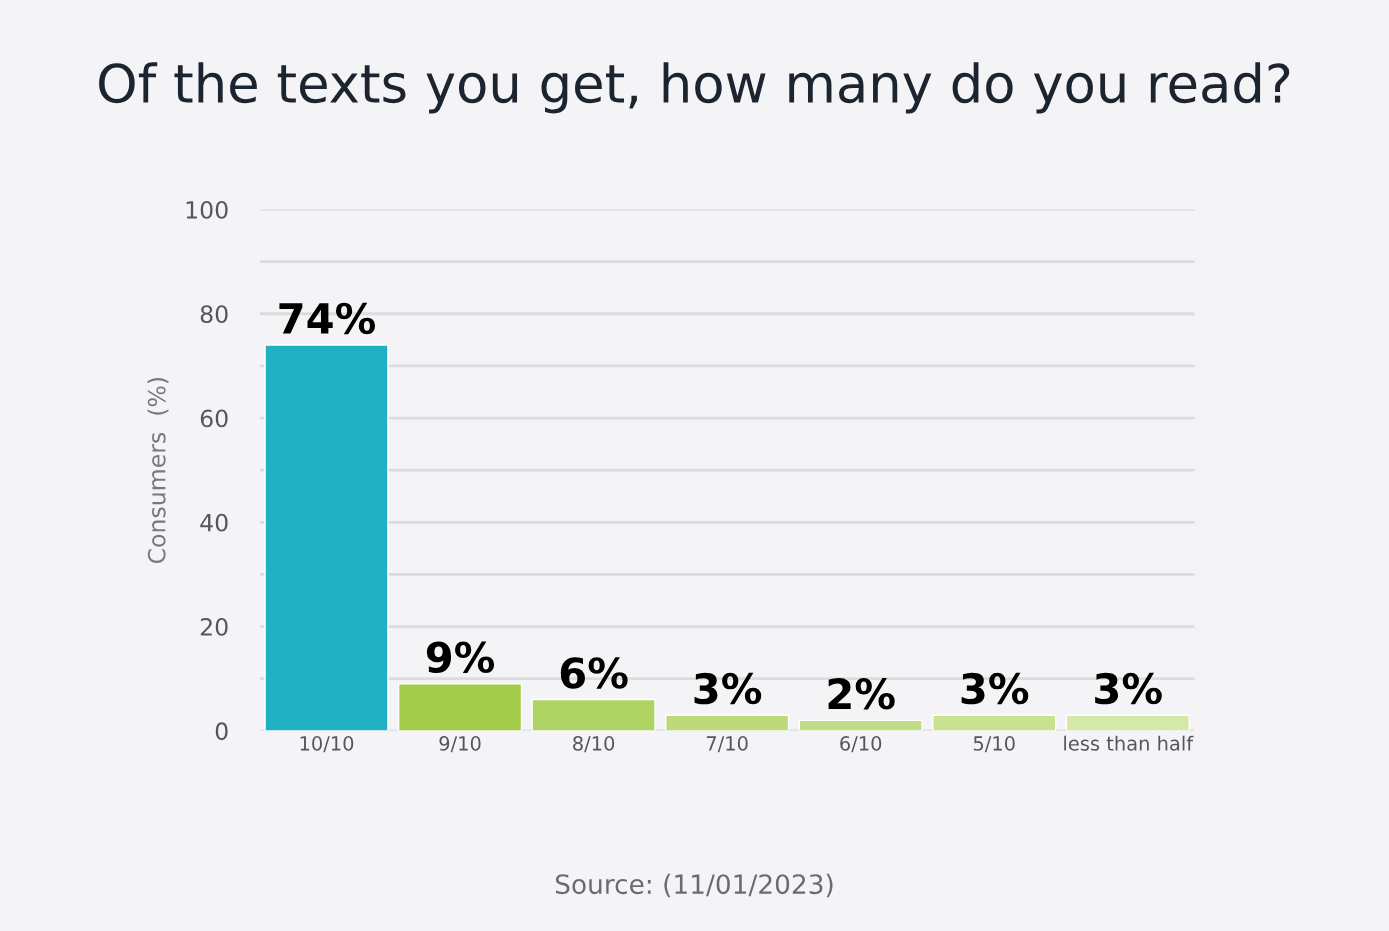 The image size is (1389, 931). I want to click on chart-title: Of the texts you get, how many do you read?, so click(694, 88).